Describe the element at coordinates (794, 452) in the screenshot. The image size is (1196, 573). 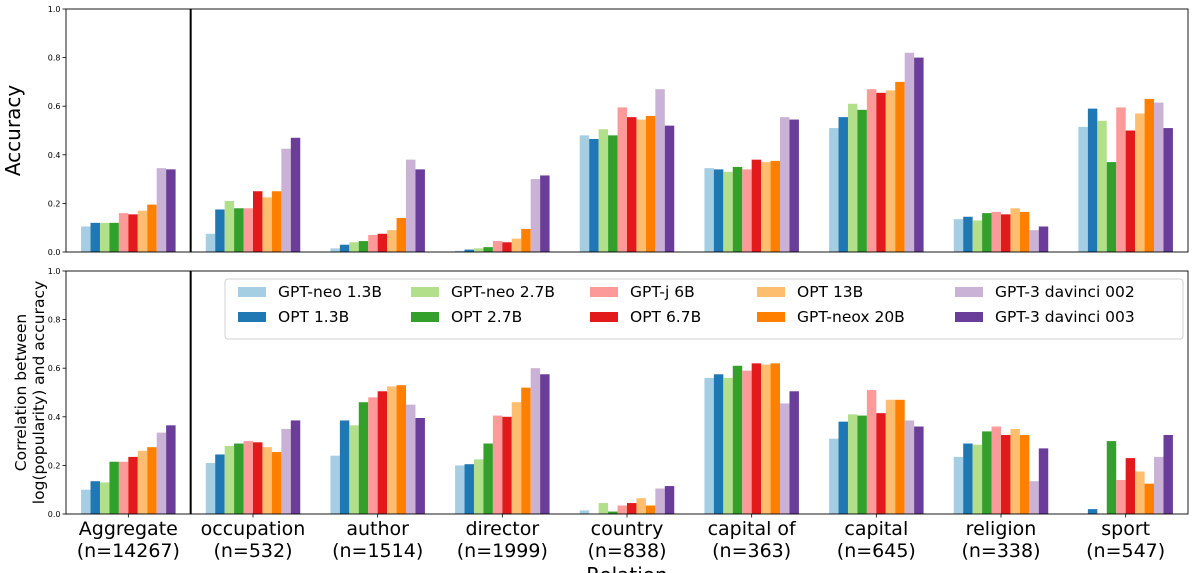
I see `bar-p2-c5-s9` at that location.